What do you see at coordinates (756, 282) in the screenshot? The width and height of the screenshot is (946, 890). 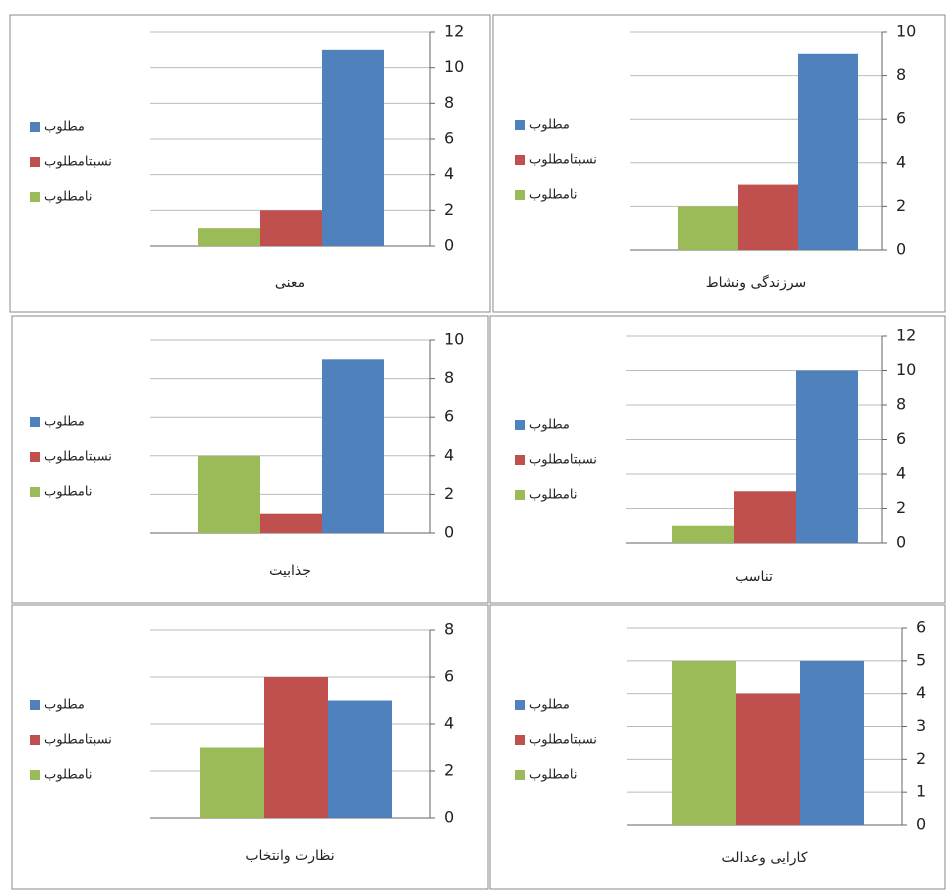 I see `x-tick-label: سرزندگی ونشاط` at bounding box center [756, 282].